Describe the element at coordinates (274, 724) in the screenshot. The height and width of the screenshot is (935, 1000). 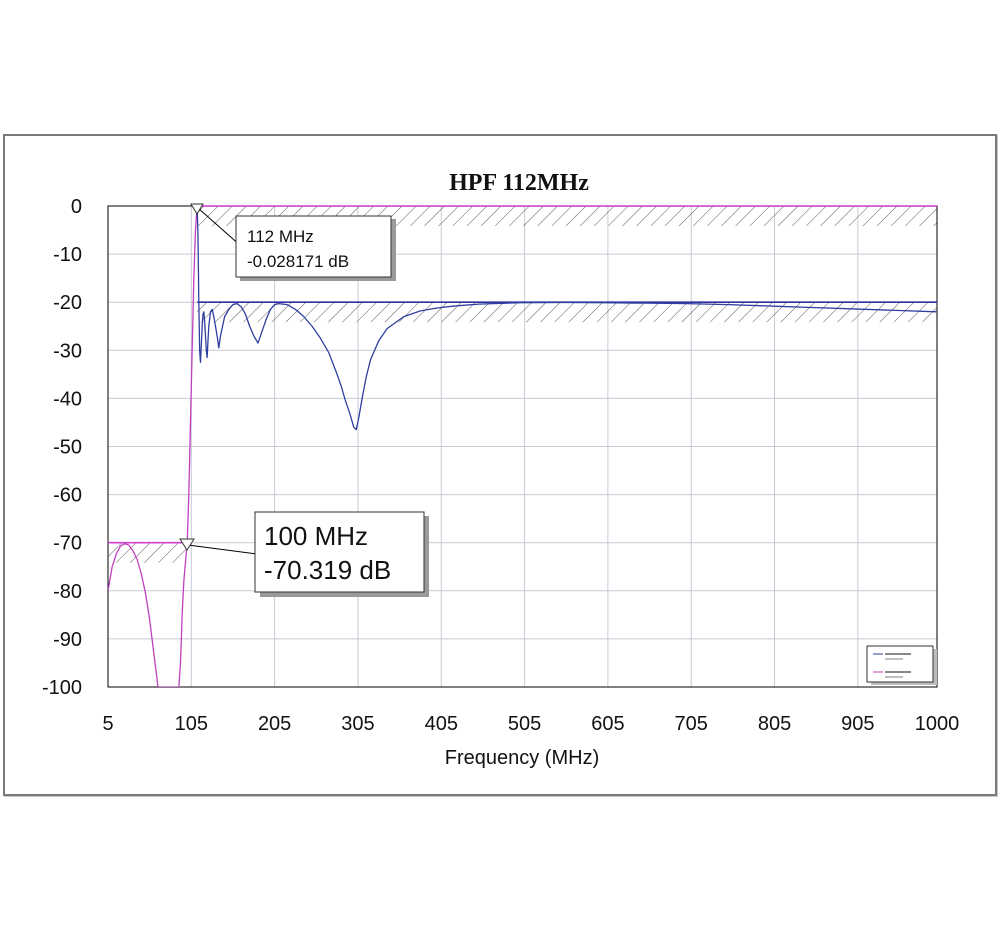
I see `x-tick-label: 205` at that location.